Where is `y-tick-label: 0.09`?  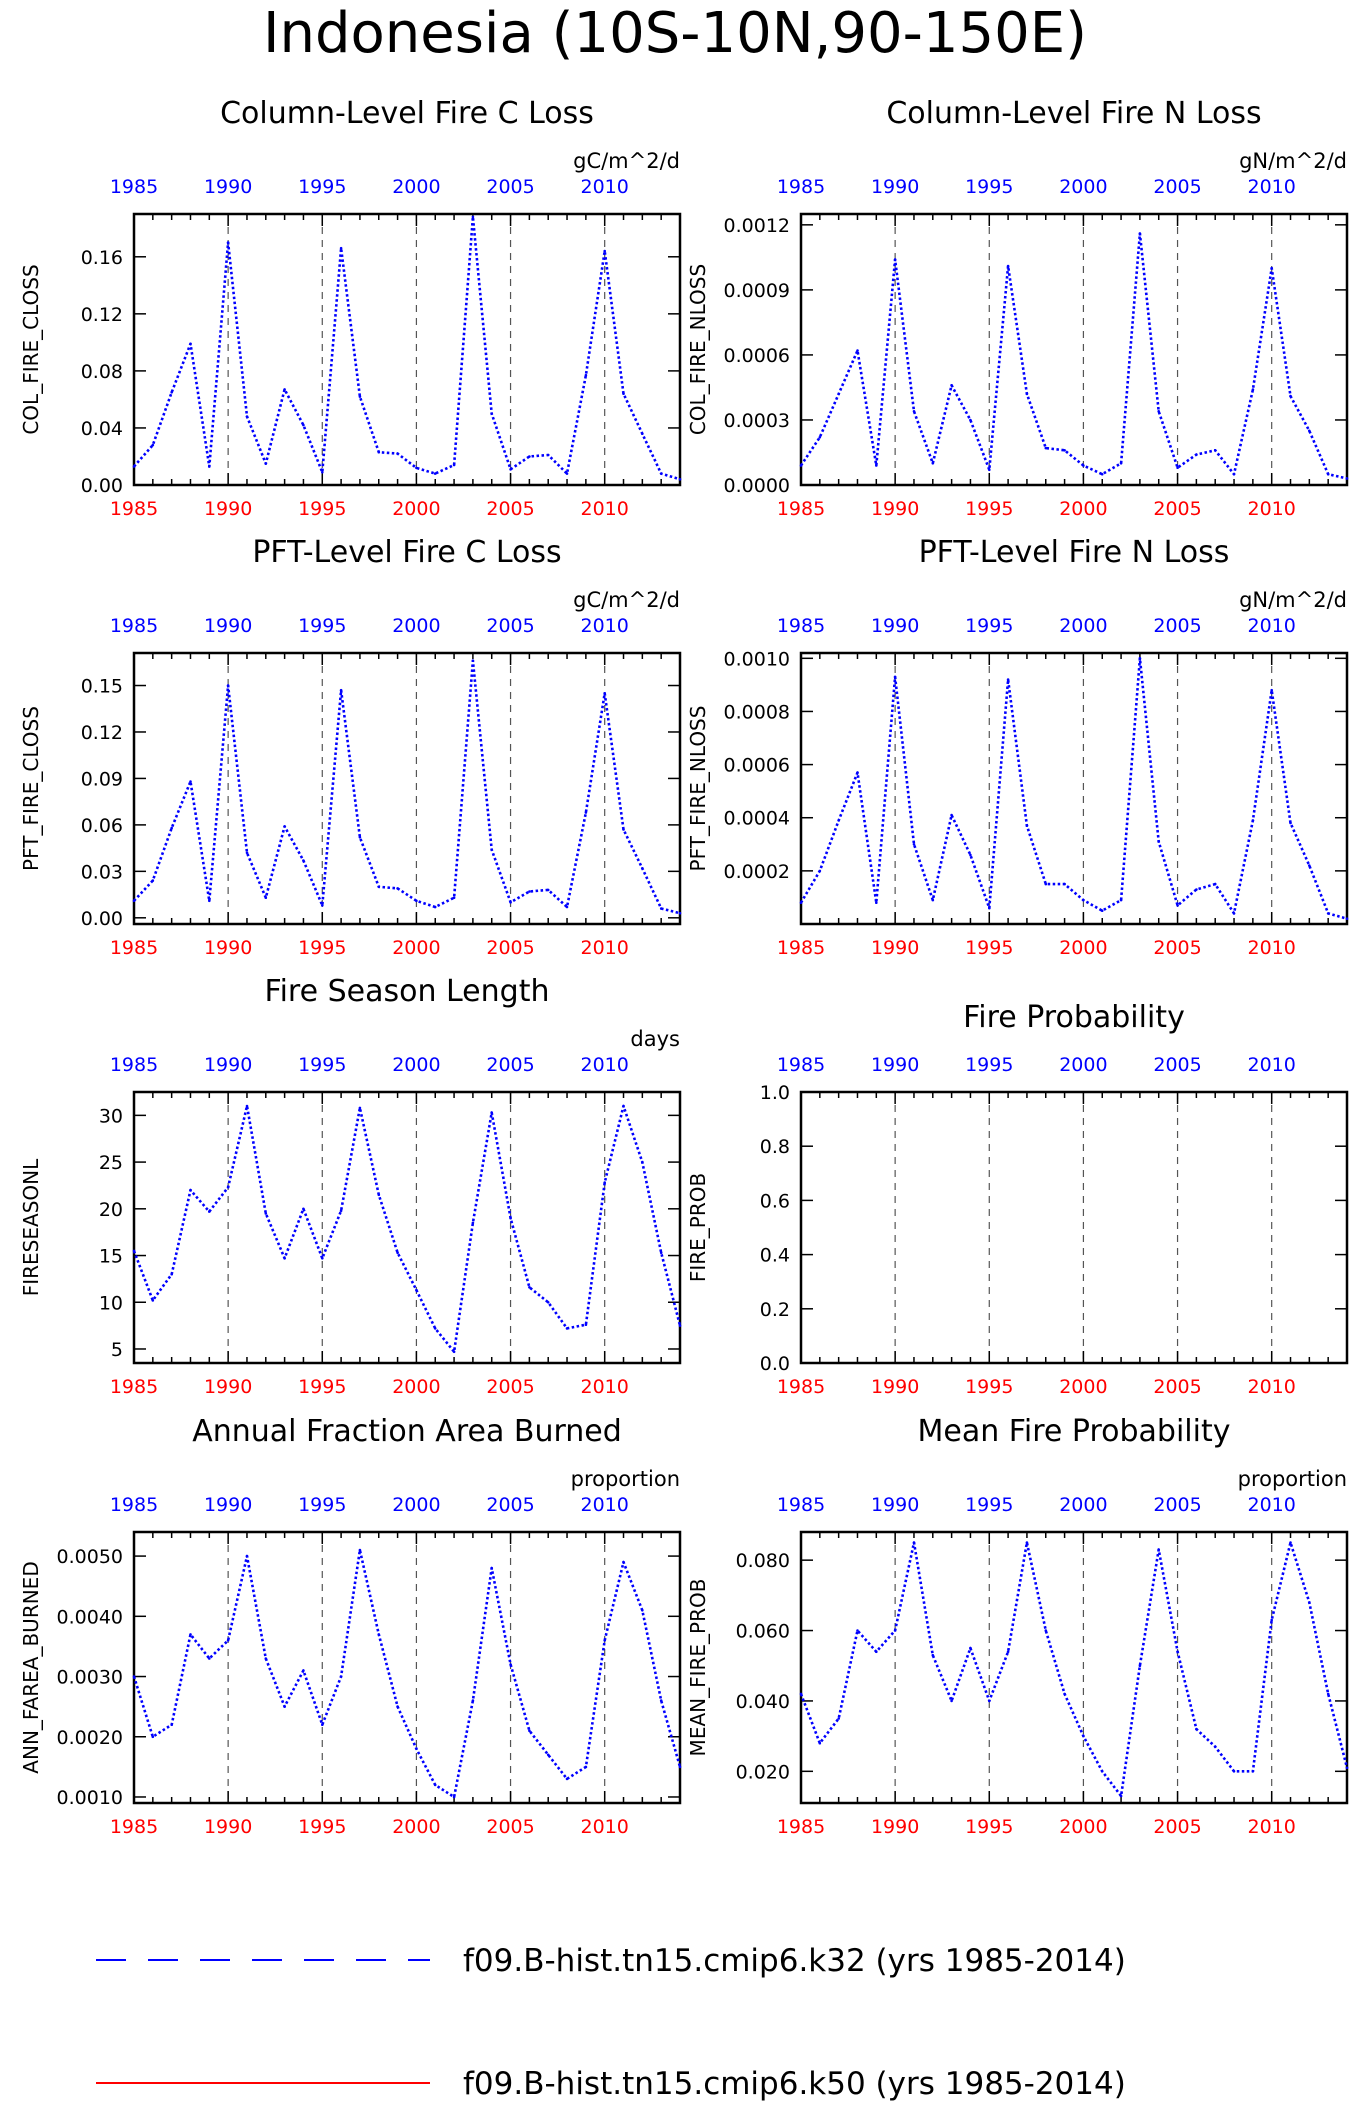
y-tick-label: 0.09 is located at coordinates (102, 779).